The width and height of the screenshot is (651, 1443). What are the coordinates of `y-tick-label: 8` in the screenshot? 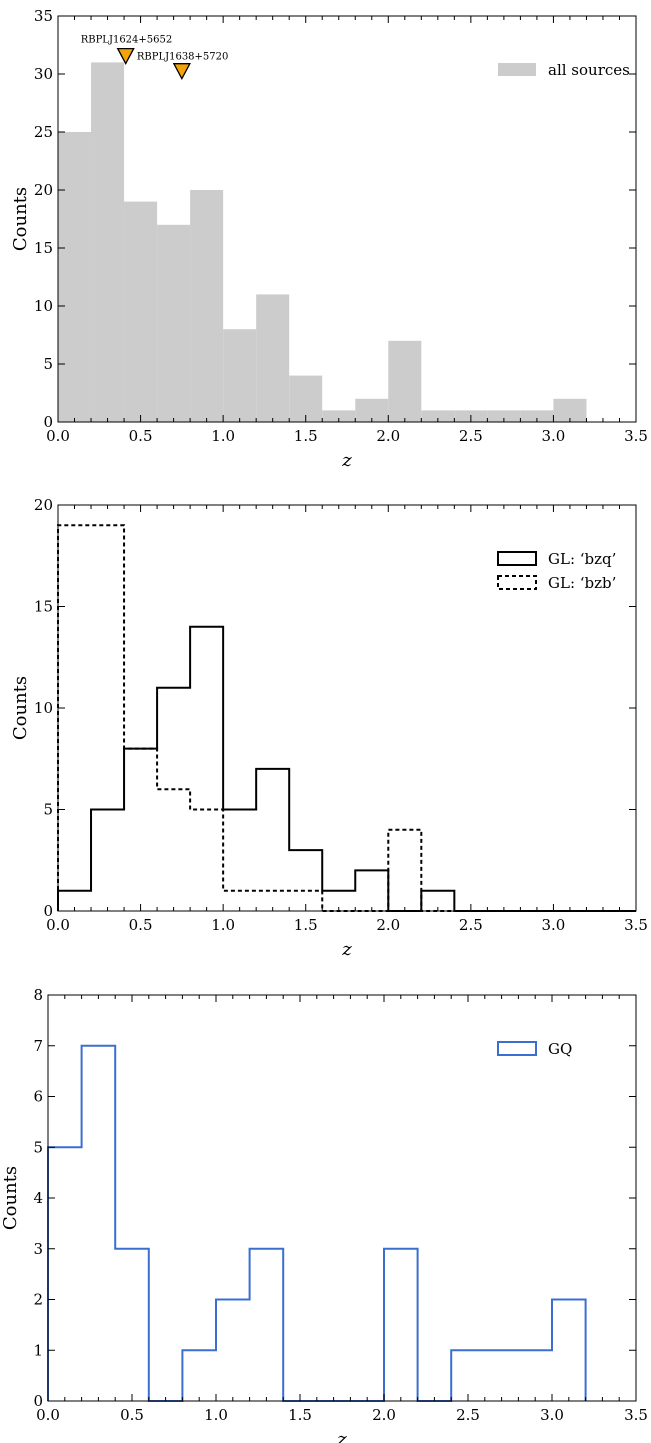 It's located at (38, 995).